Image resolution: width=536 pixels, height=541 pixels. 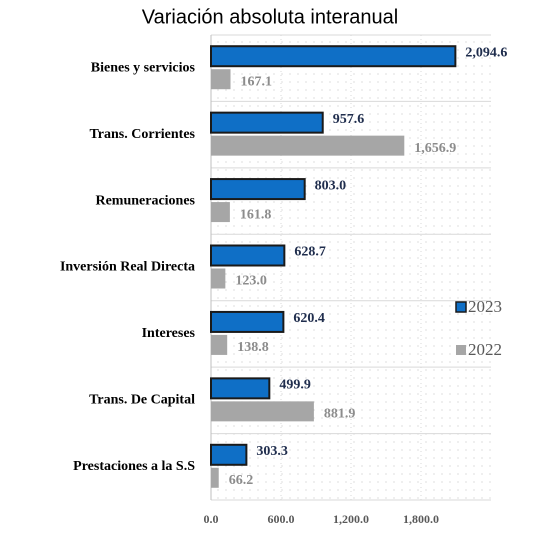 I want to click on y-tick-label: Inversión Real Directa, so click(x=127, y=267).